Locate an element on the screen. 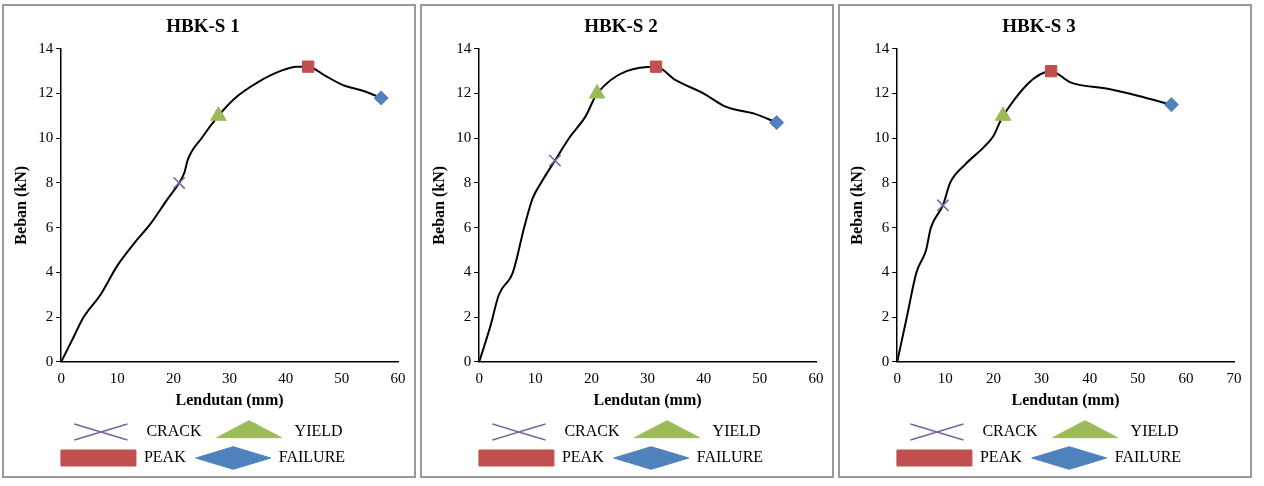  x-tick-label: 70 is located at coordinates (1234, 377).